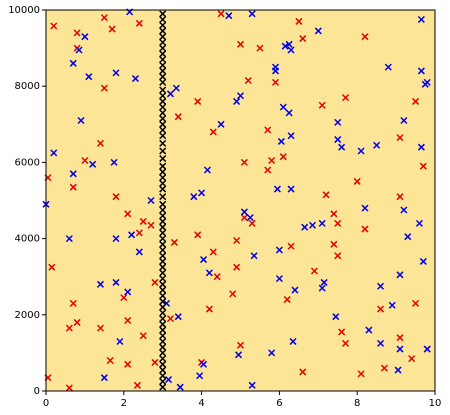  What do you see at coordinates (124, 403) in the screenshot?
I see `x-tick-label: 2` at bounding box center [124, 403].